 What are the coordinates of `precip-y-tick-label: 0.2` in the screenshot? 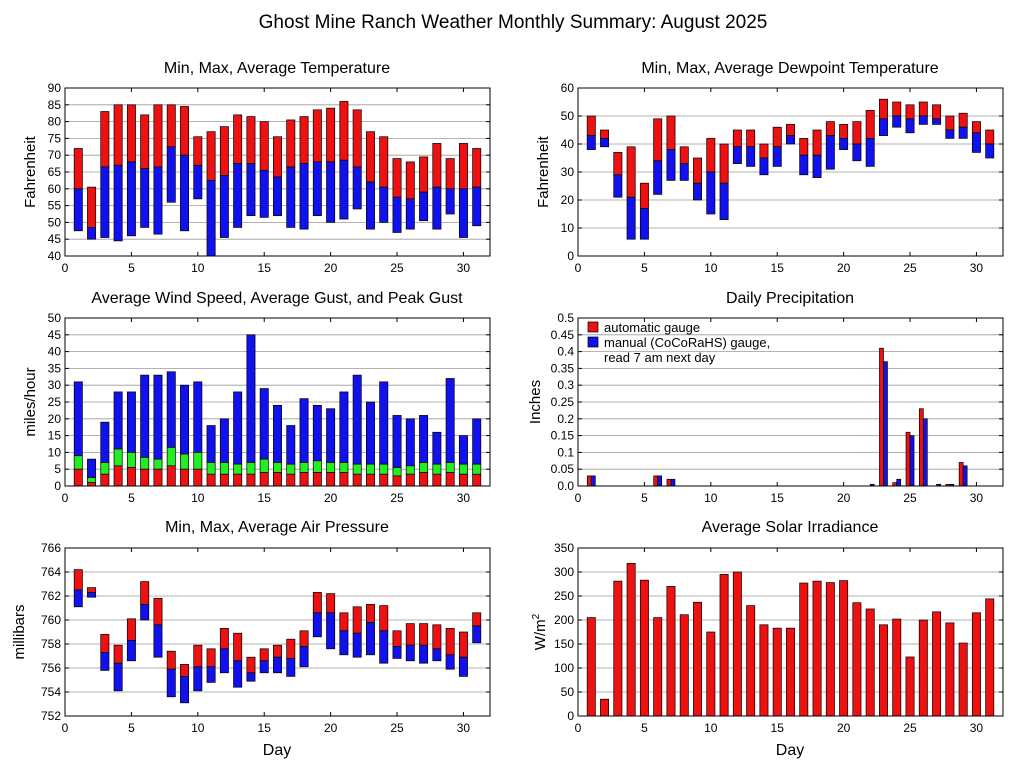 It's located at (565, 419).